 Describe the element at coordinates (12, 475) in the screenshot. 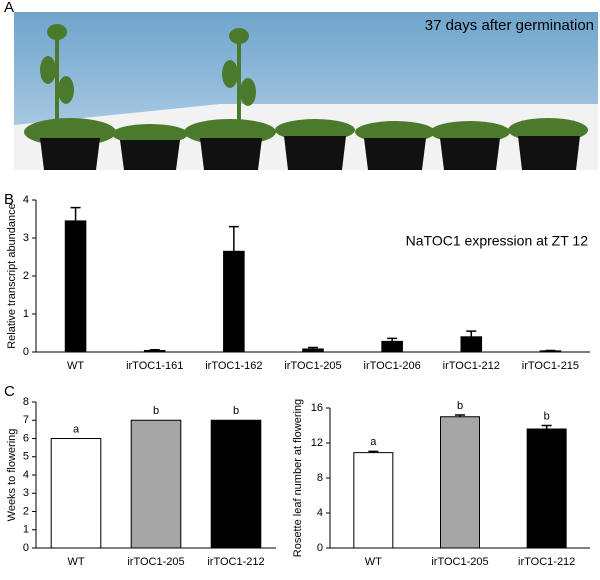

I see `y-axis-label: Weeks to flowering` at that location.